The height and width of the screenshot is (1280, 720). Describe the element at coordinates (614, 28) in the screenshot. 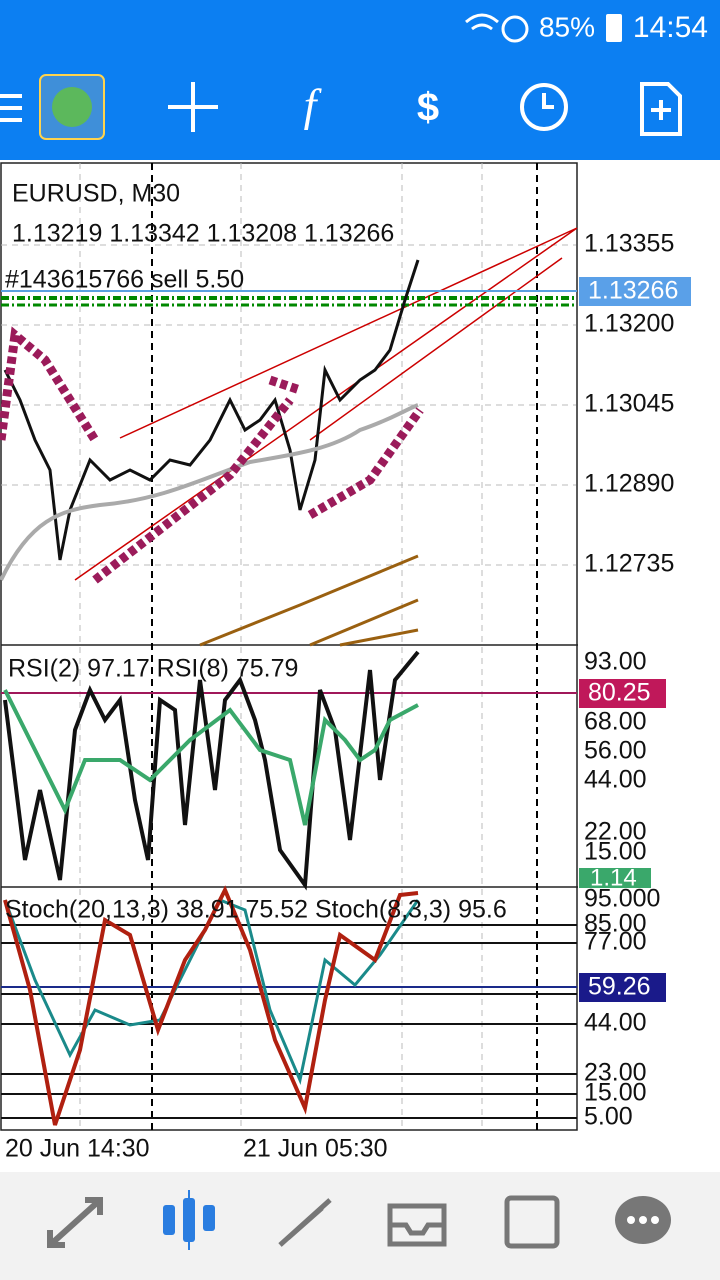

I see `battery-icon` at that location.